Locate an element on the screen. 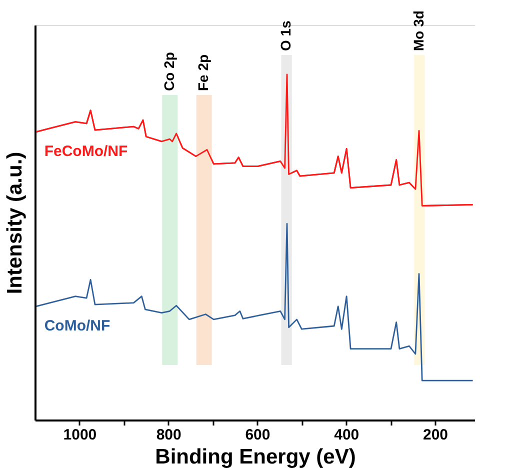 This screenshot has height=475, width=507. band-label: Fe 2p is located at coordinates (203, 72).